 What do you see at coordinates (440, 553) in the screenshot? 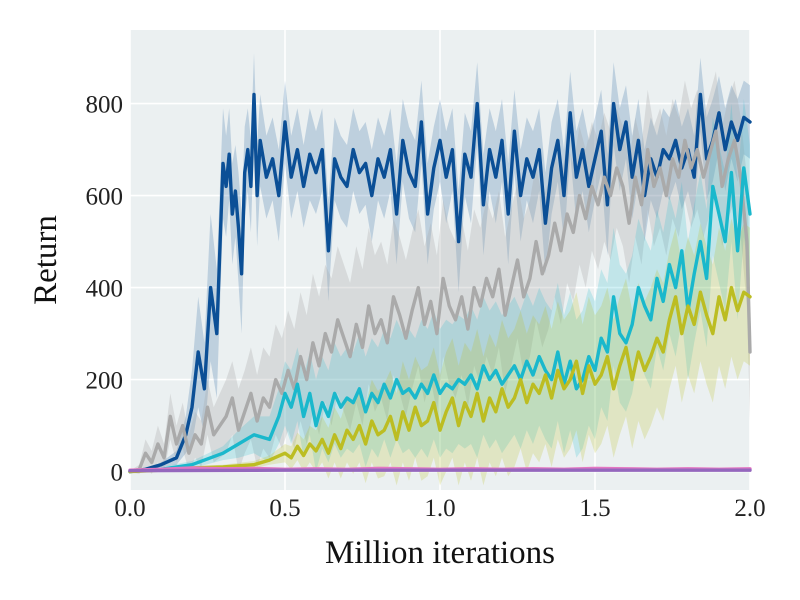
I see `x-axis-title: Million iterations` at bounding box center [440, 553].